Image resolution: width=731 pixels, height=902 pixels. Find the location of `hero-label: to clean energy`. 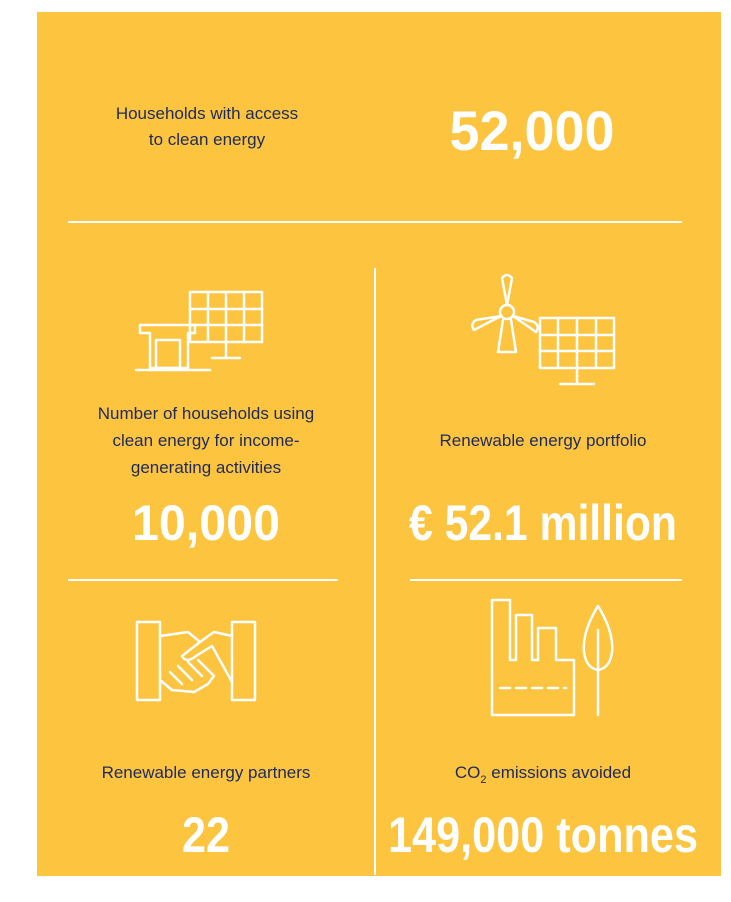

hero-label: to clean energy is located at coordinates (207, 139).